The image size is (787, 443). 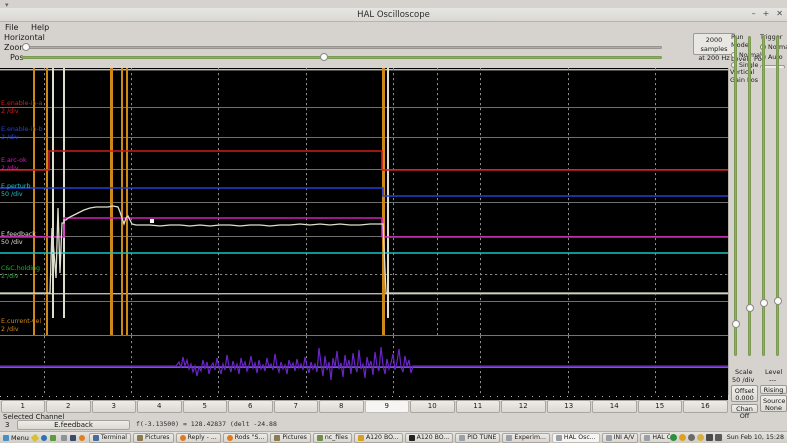 What do you see at coordinates (40, 27) in the screenshot?
I see `menu-item-help: Help` at bounding box center [40, 27].